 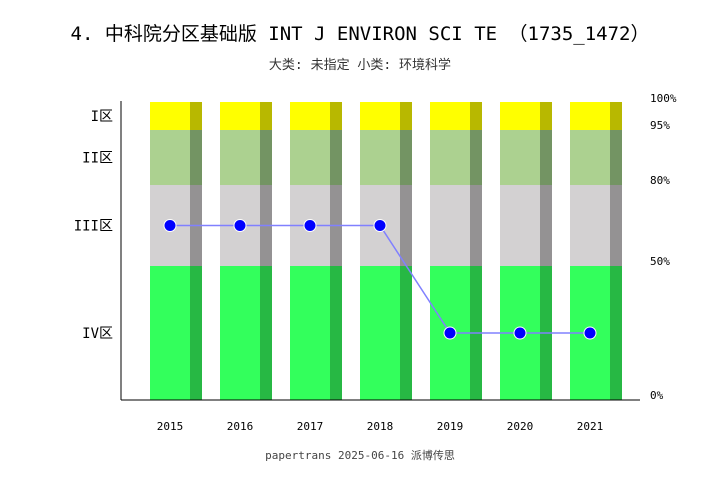 I want to click on band-label: II区, so click(x=97, y=159).